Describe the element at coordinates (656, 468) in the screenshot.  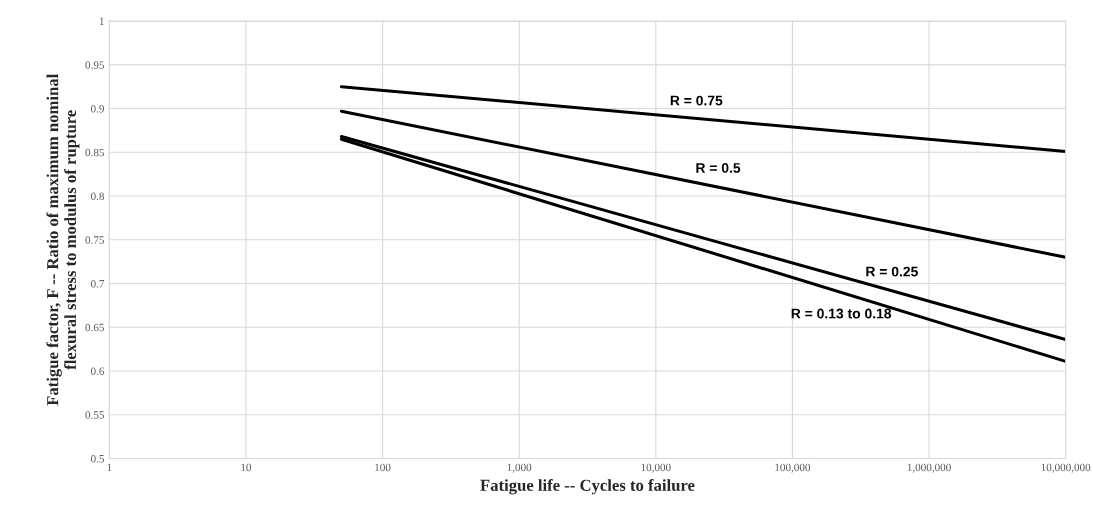
I see `x-tick-label: 10,000` at that location.